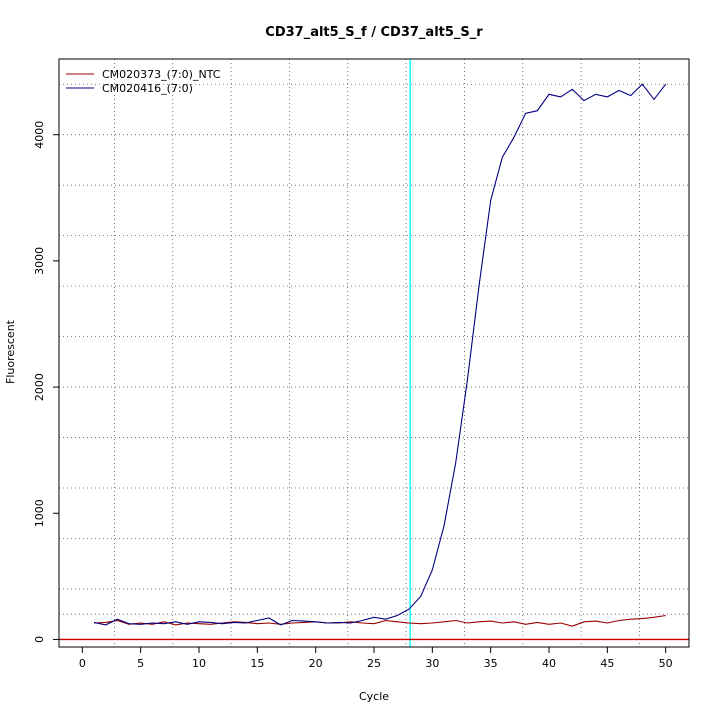 The width and height of the screenshot is (720, 725). I want to click on chart-title: CD37_alt5_S_f / CD37_alt5_S_r, so click(374, 32).